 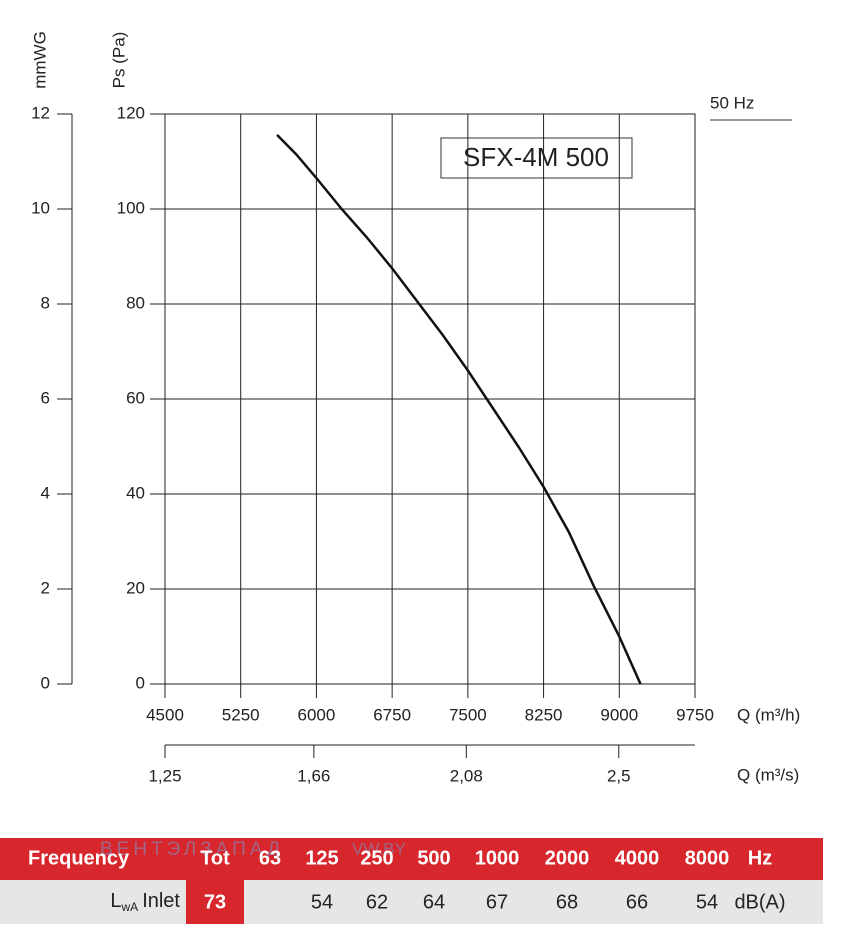 I want to click on row-label-suffix: Inlet, so click(x=161, y=901).